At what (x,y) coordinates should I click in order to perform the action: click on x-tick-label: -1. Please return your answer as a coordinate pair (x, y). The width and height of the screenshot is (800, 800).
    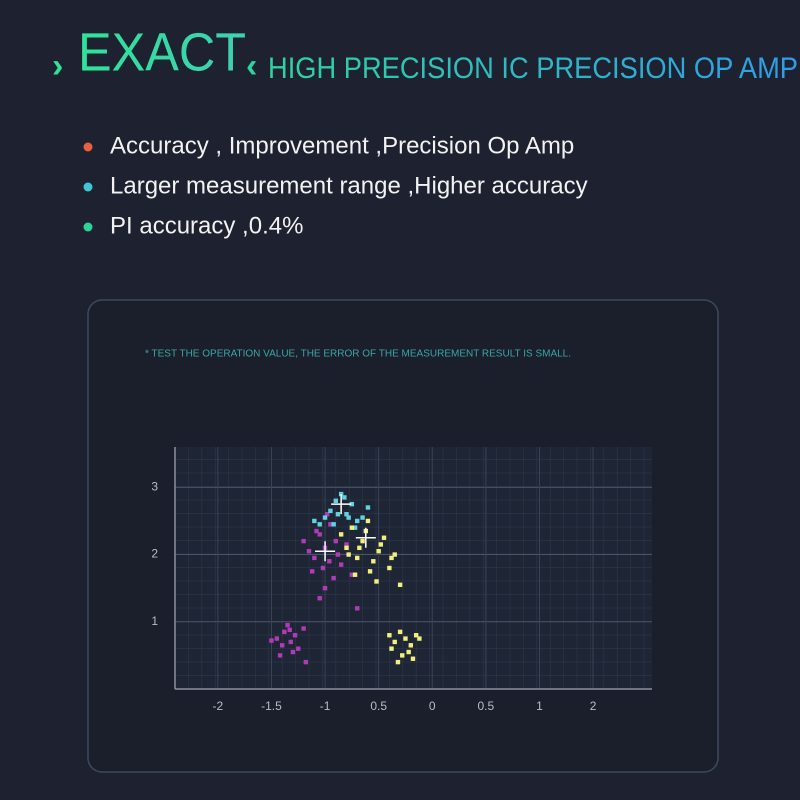
    Looking at the image, I should click on (325, 706).